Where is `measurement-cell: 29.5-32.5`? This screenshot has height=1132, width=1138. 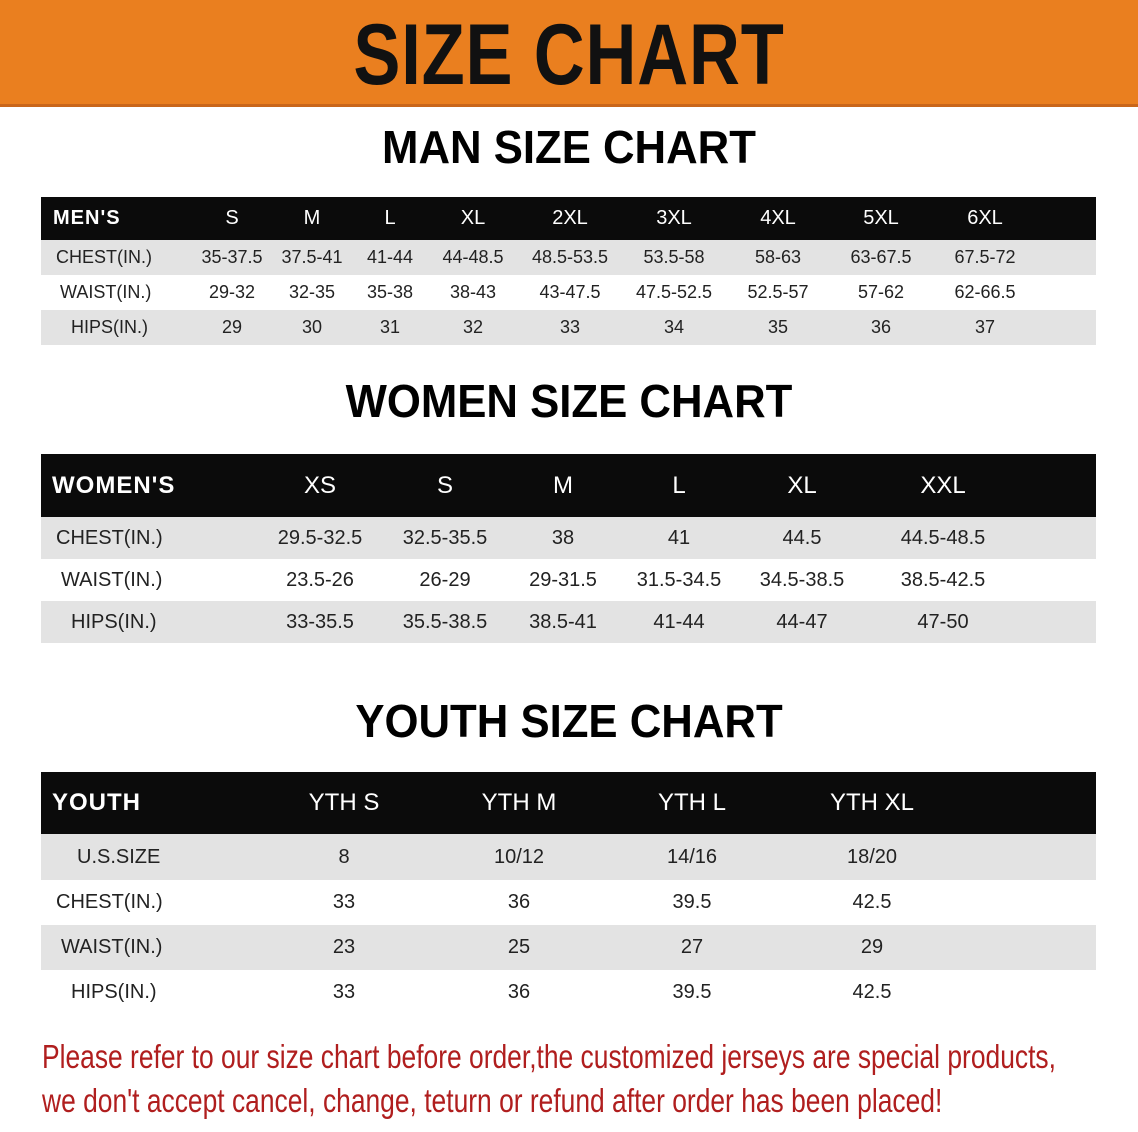 measurement-cell: 29.5-32.5 is located at coordinates (320, 537).